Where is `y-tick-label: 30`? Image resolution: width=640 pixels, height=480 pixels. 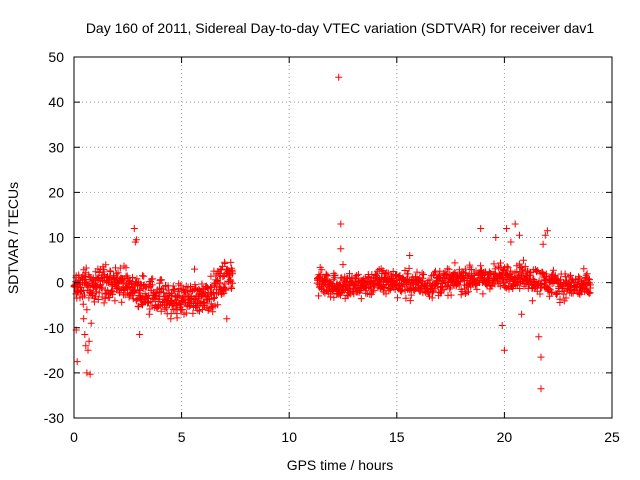 y-tick-label: 30 is located at coordinates (56, 147).